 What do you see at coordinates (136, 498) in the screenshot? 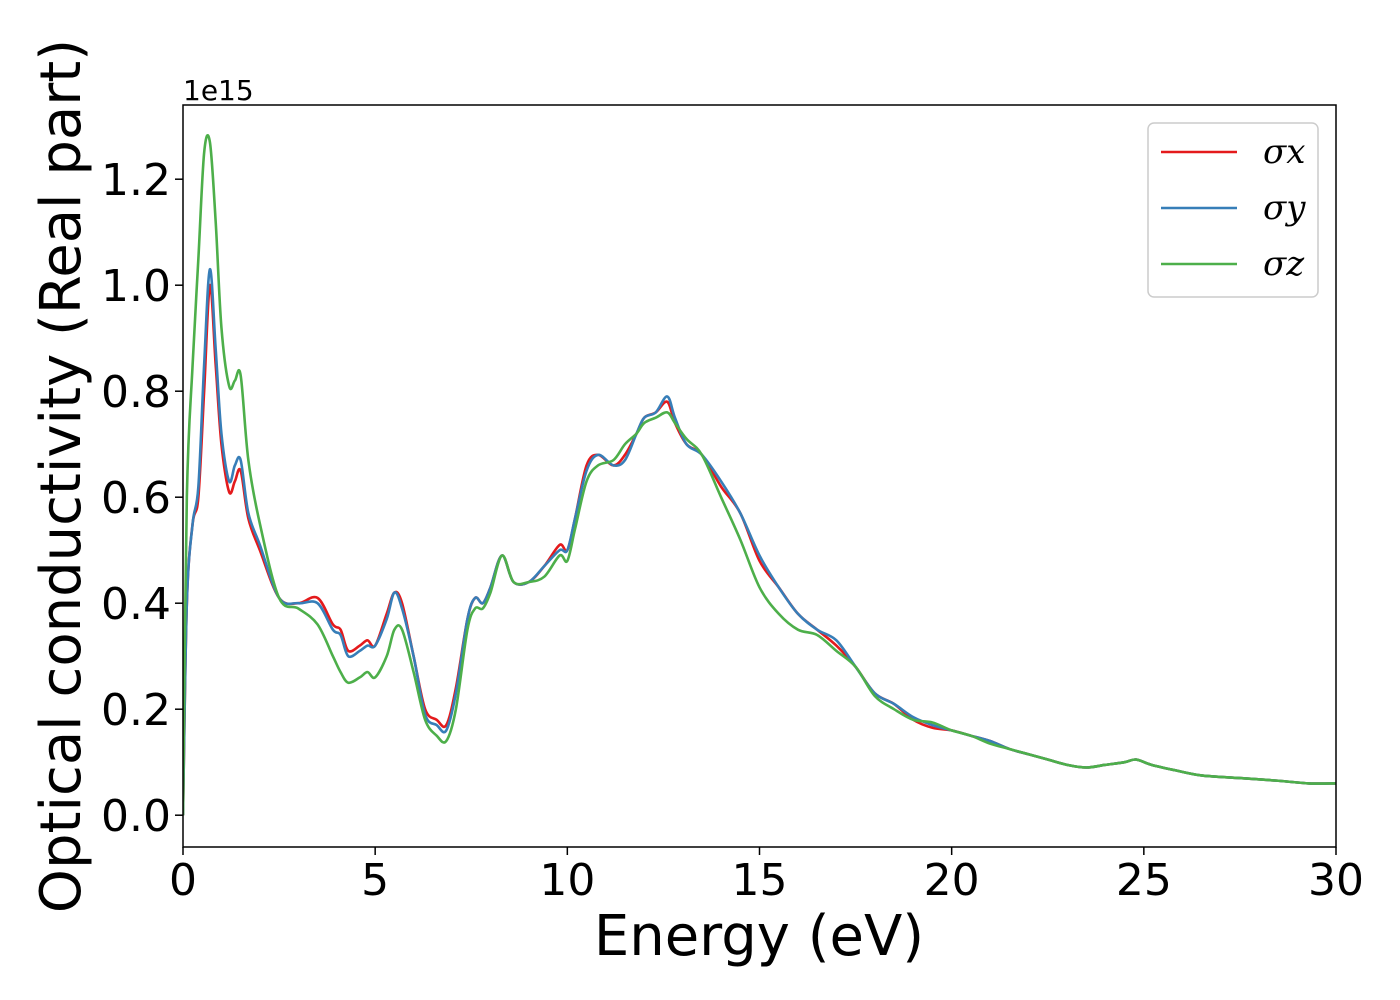
I see `y-tick-label: 0.6` at bounding box center [136, 498].